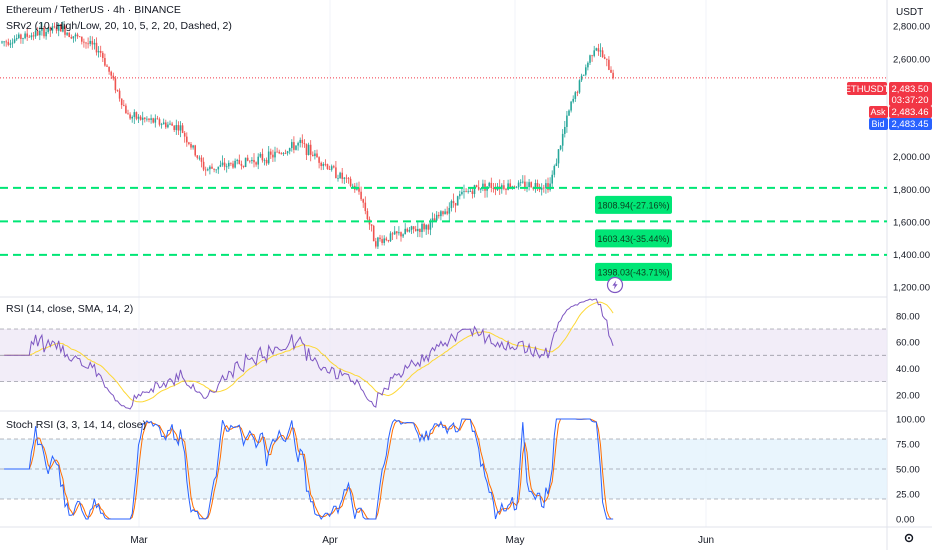 Image resolution: width=932 pixels, height=555 pixels. Describe the element at coordinates (633, 205) in the screenshot. I see `sr-level-label: 1808.94(-27.16%)` at that location.